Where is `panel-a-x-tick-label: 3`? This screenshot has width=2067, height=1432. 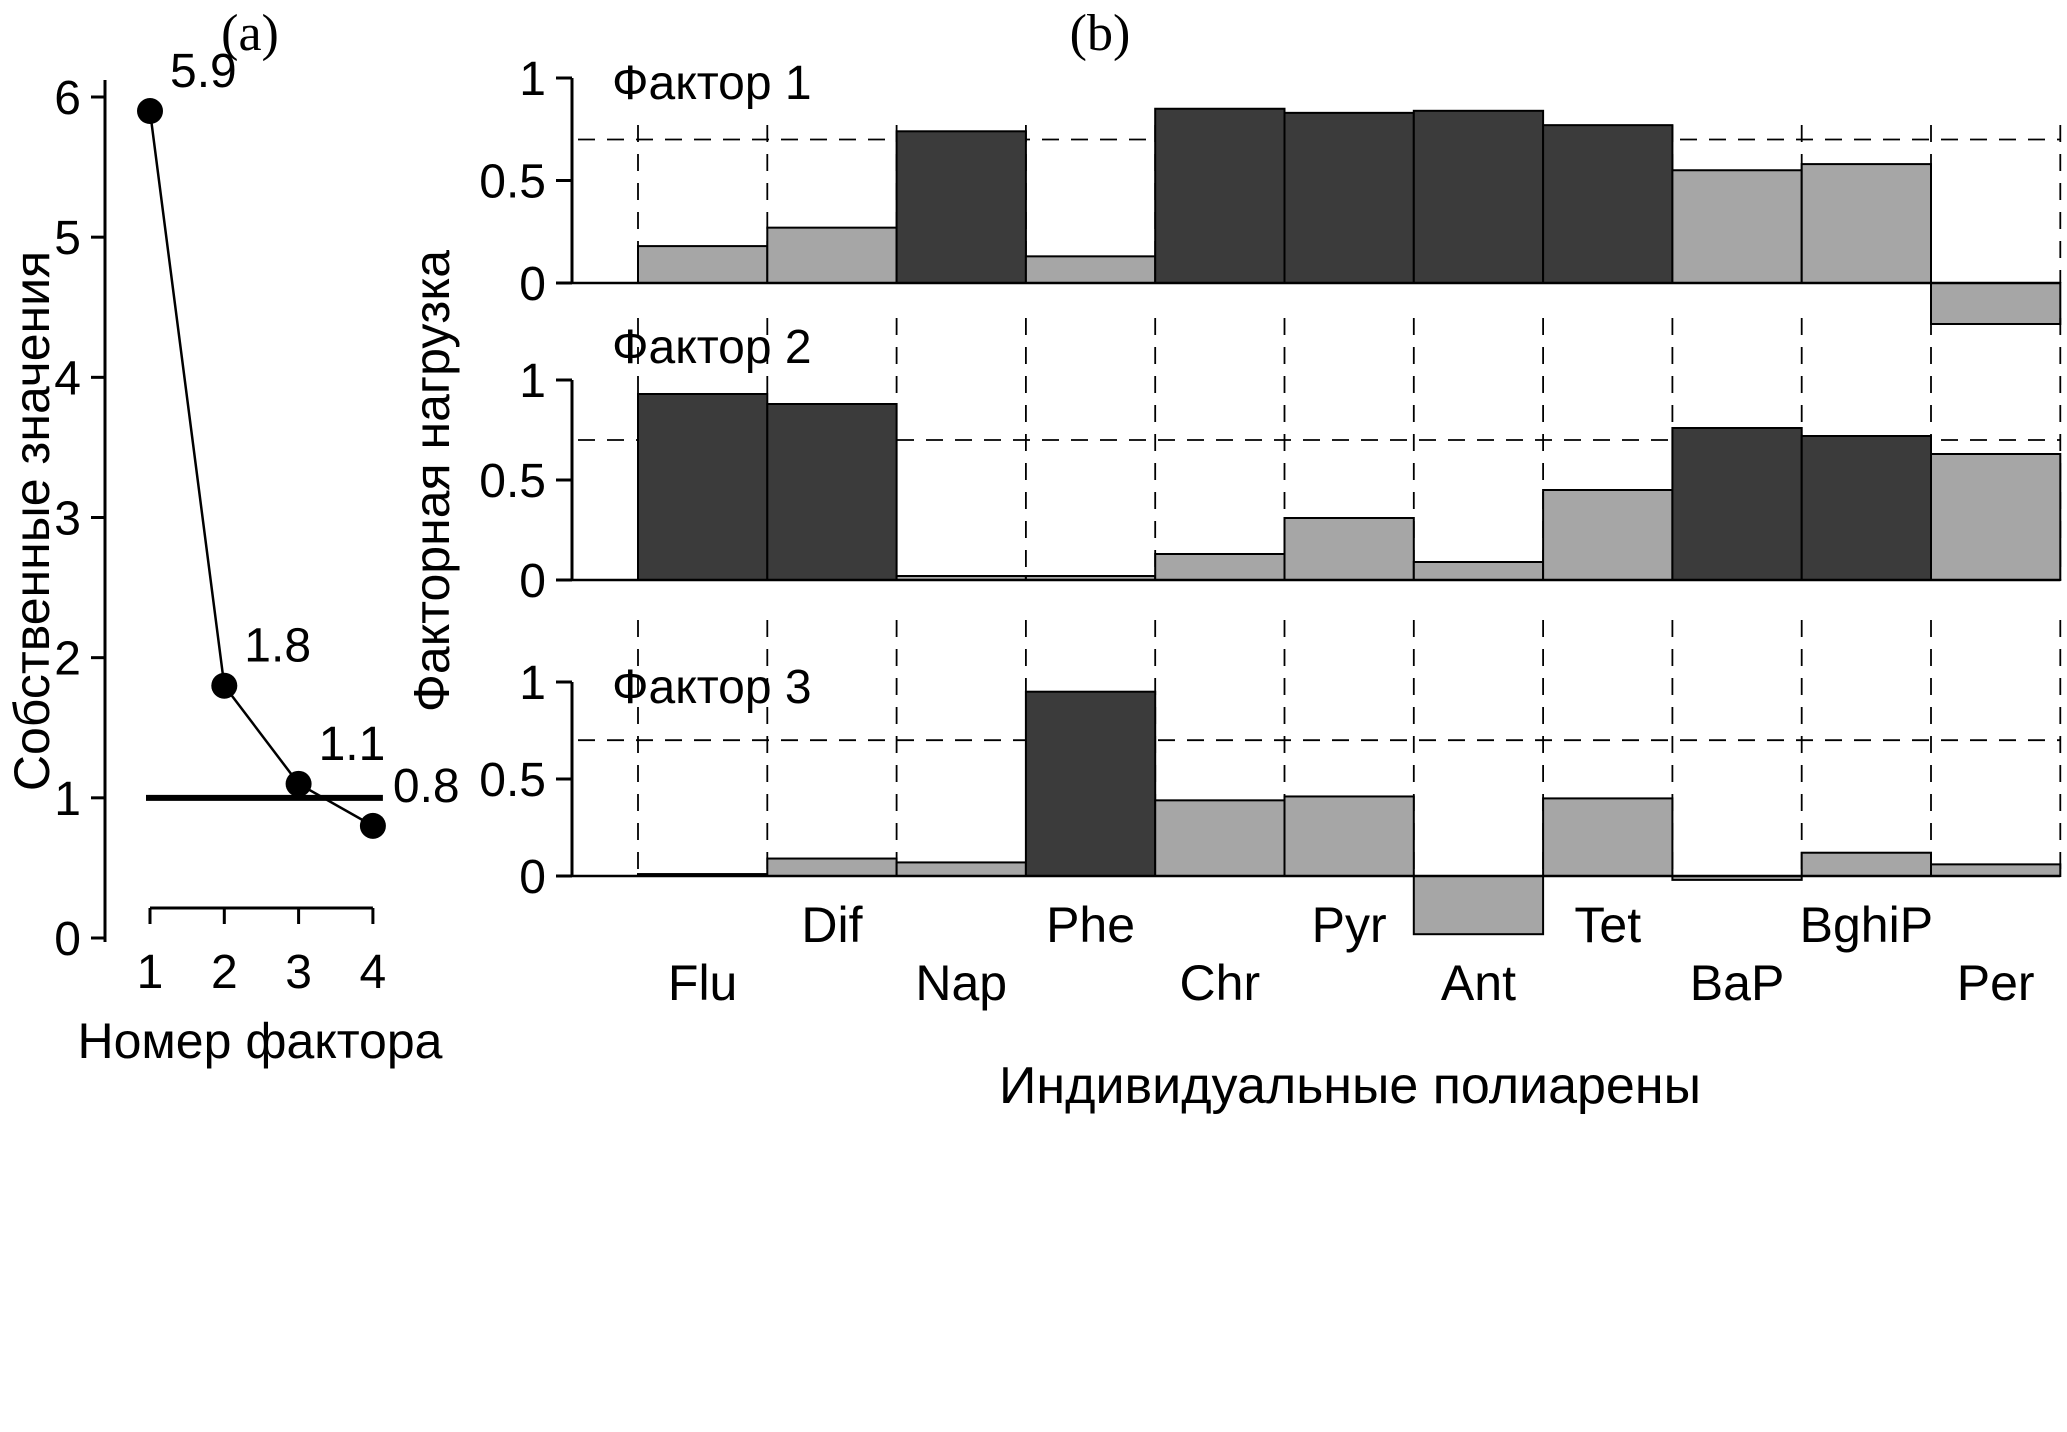 panel-a-x-tick-label: 3 is located at coordinates (298, 972).